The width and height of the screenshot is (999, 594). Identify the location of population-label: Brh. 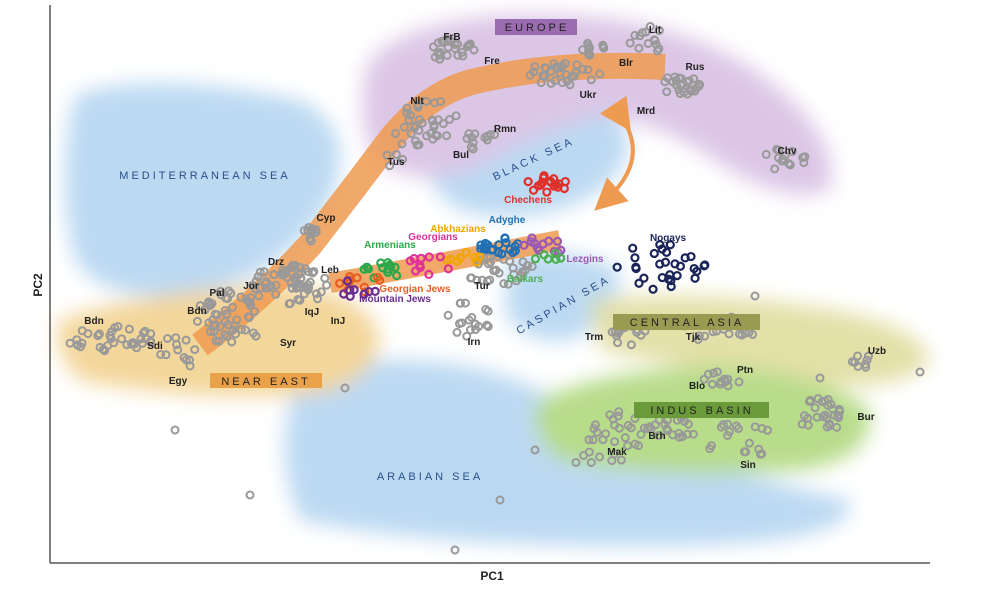
(656, 436).